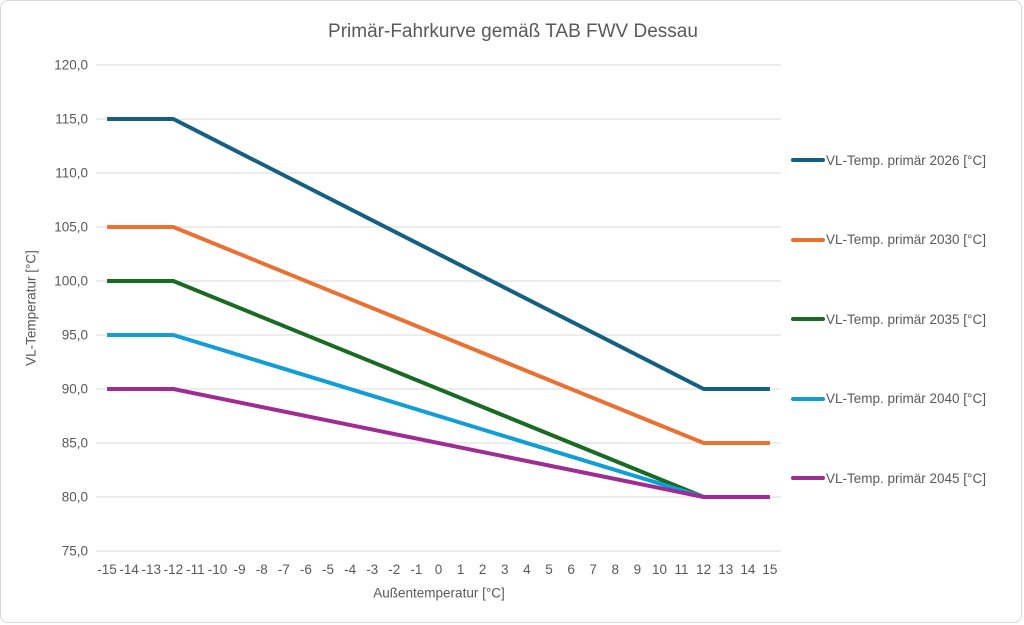 Image resolution: width=1024 pixels, height=625 pixels. What do you see at coordinates (906, 398) in the screenshot?
I see `legend-label: VL-Temp. primär 2040 [°C]` at bounding box center [906, 398].